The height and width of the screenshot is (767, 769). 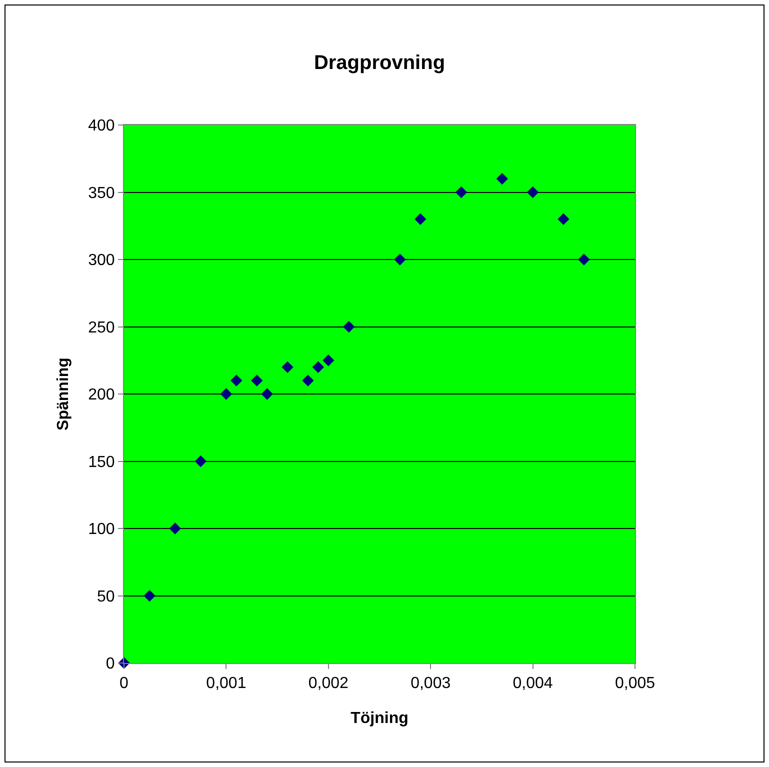 I want to click on chart-title: Dragprovning, so click(x=380, y=63).